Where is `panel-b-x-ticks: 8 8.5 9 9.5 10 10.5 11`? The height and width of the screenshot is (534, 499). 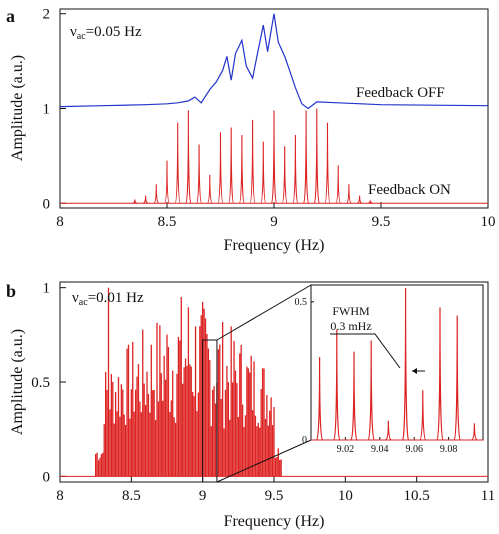
panel-b-x-ticks: 8 8.5 9 9.5 10 10.5 11 is located at coordinates (275, 490).